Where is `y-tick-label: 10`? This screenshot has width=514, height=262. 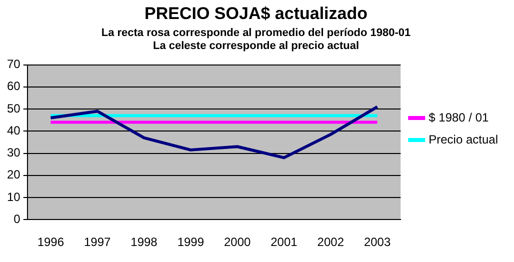 y-tick-label: 10 is located at coordinates (13, 197).